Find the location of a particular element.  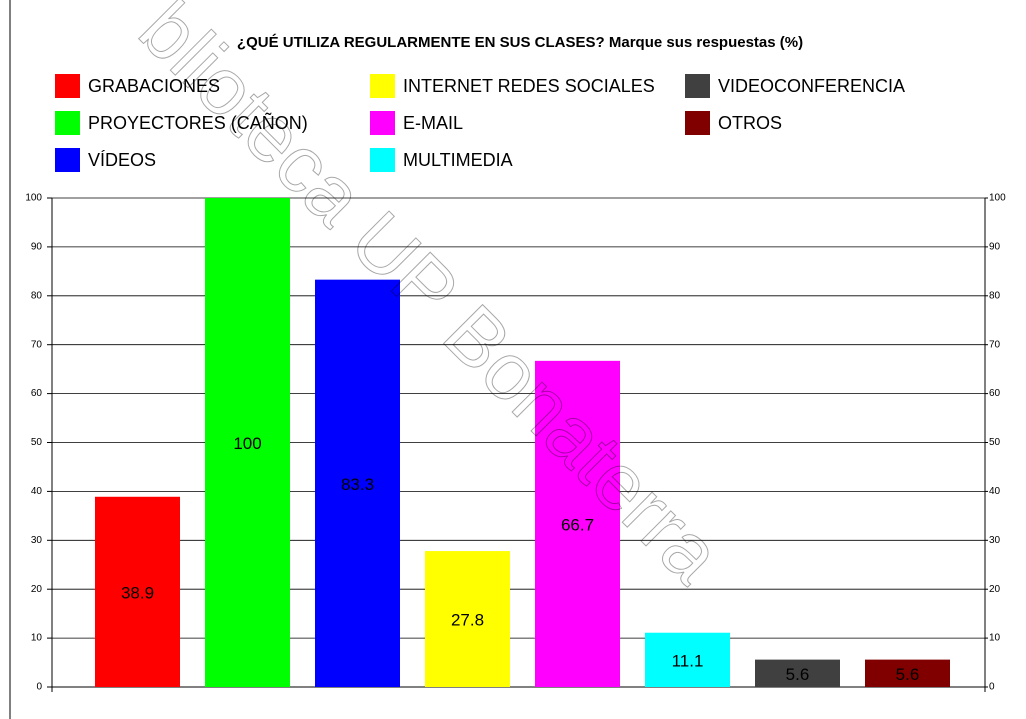

y2-tick-label: 80 is located at coordinates (995, 295).